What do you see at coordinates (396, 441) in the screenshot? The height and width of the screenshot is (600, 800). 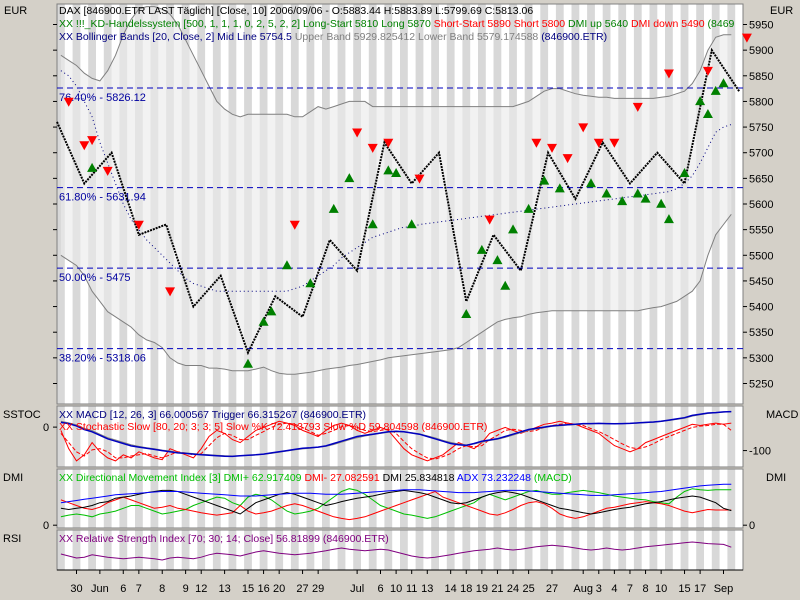 I see `stochastic-slow-d-line` at bounding box center [396, 441].